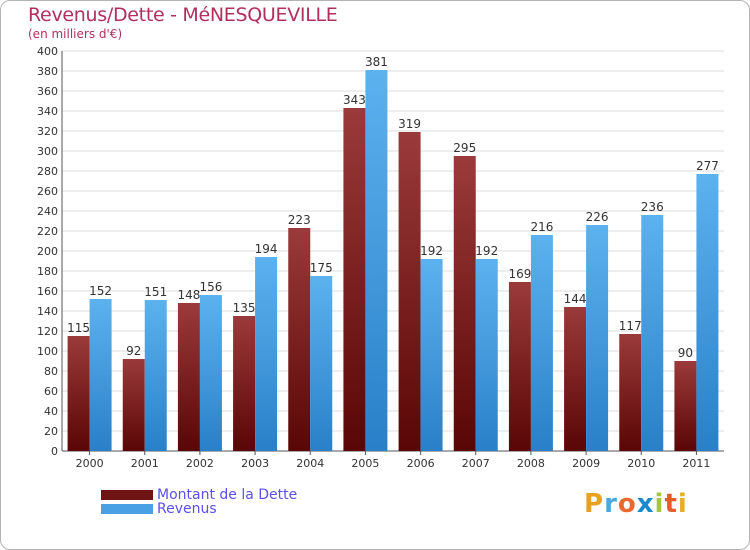  Describe the element at coordinates (155, 292) in the screenshot. I see `data-label-revenus: 151` at that location.